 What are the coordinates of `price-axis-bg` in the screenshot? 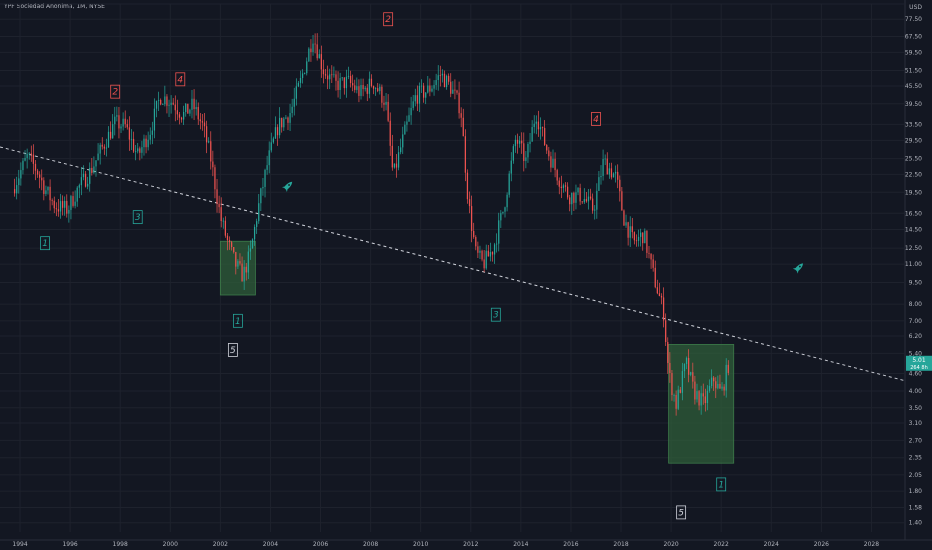 It's located at (918, 275).